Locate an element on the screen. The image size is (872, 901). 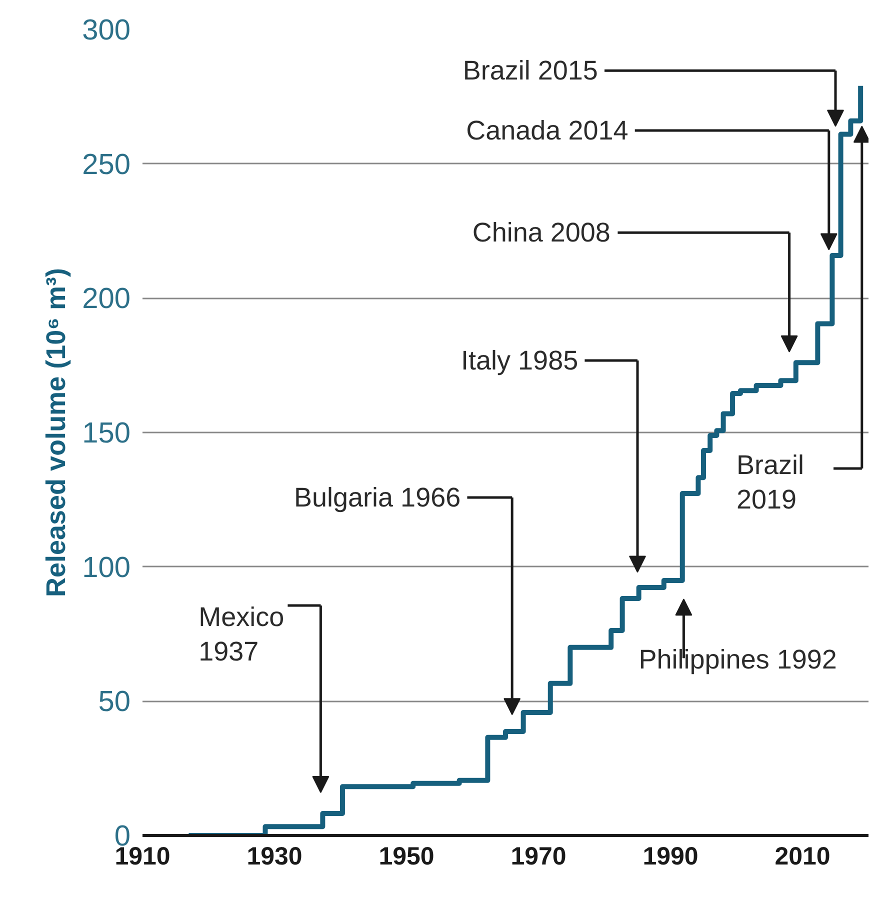
x-tick-label: 2010 is located at coordinates (802, 856).